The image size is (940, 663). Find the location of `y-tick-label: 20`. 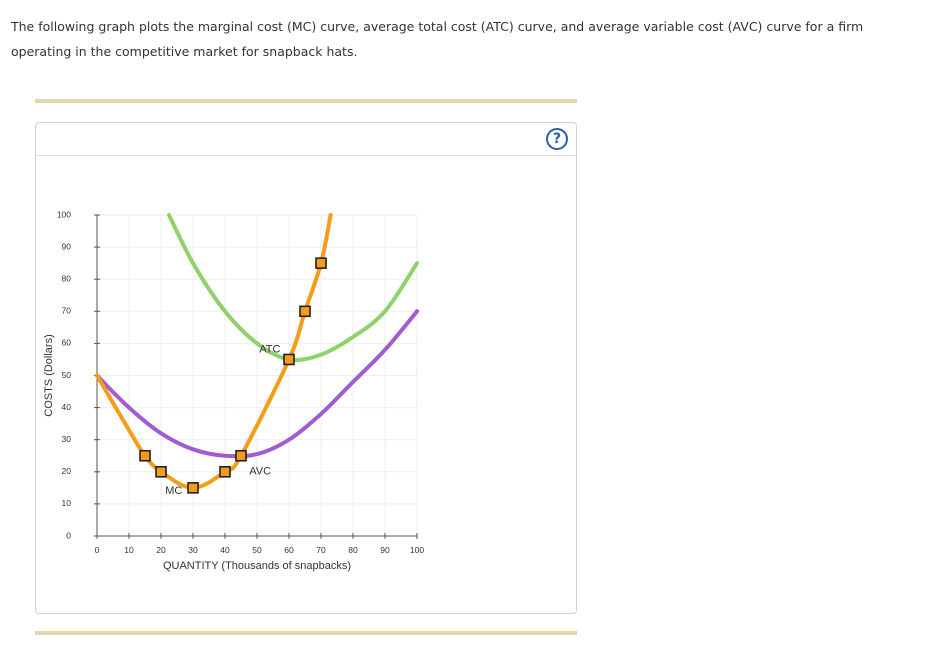

y-tick-label: 20 is located at coordinates (67, 471).